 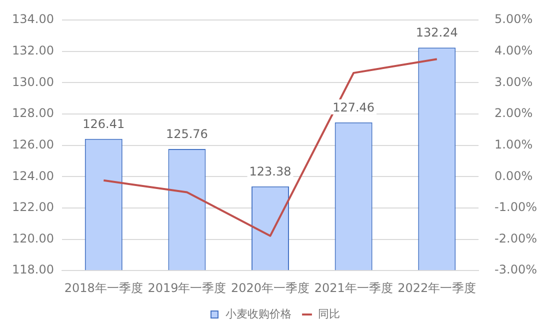 What do you see at coordinates (33, 269) in the screenshot?
I see `y-tick-label: 118.00` at bounding box center [33, 269].